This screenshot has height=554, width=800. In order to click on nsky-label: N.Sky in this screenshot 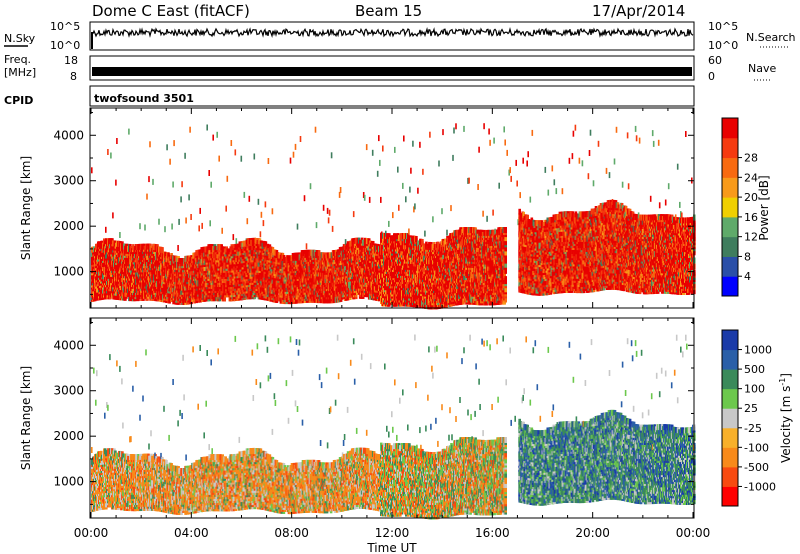, I will do `click(20, 38)`.